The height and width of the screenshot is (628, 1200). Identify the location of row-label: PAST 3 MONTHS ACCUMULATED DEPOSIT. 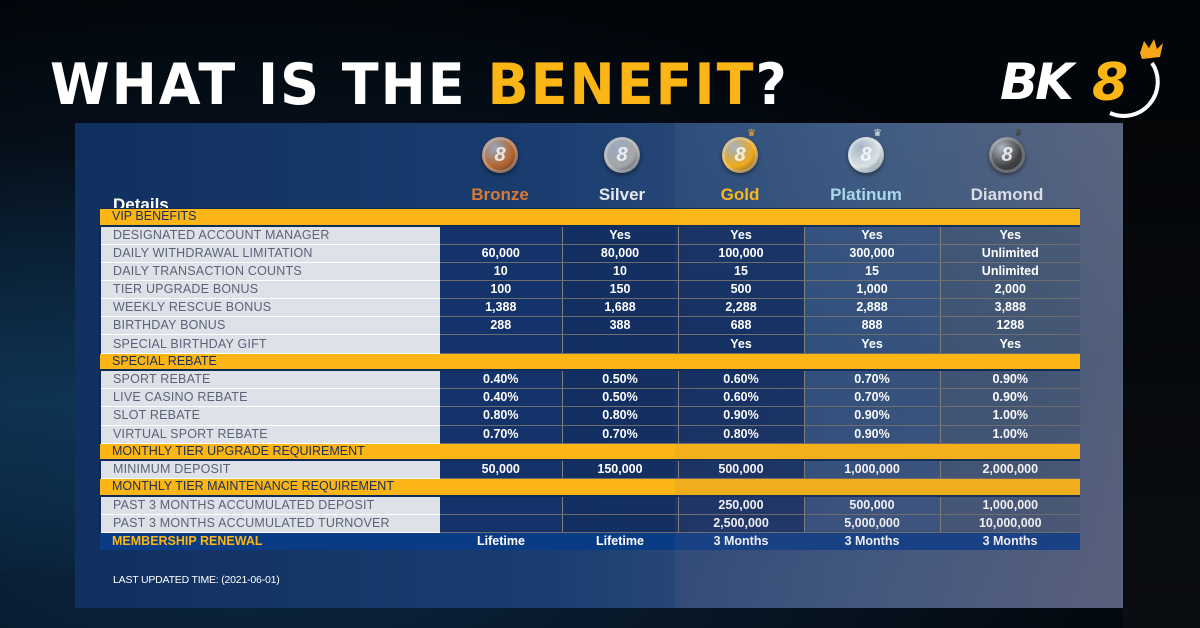
(269, 505).